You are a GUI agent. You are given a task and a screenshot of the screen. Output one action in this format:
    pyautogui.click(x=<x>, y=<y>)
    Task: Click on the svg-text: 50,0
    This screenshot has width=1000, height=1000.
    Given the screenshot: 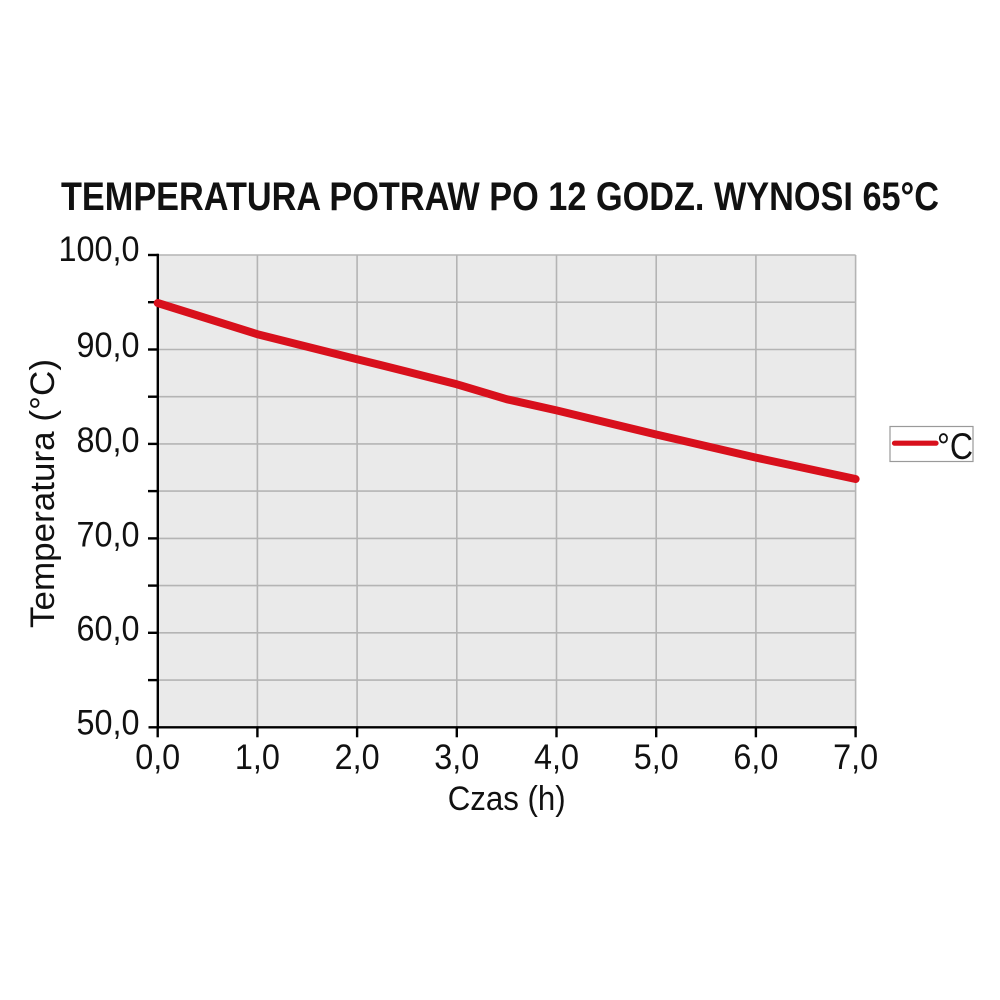 What is the action you would take?
    pyautogui.click(x=108, y=723)
    